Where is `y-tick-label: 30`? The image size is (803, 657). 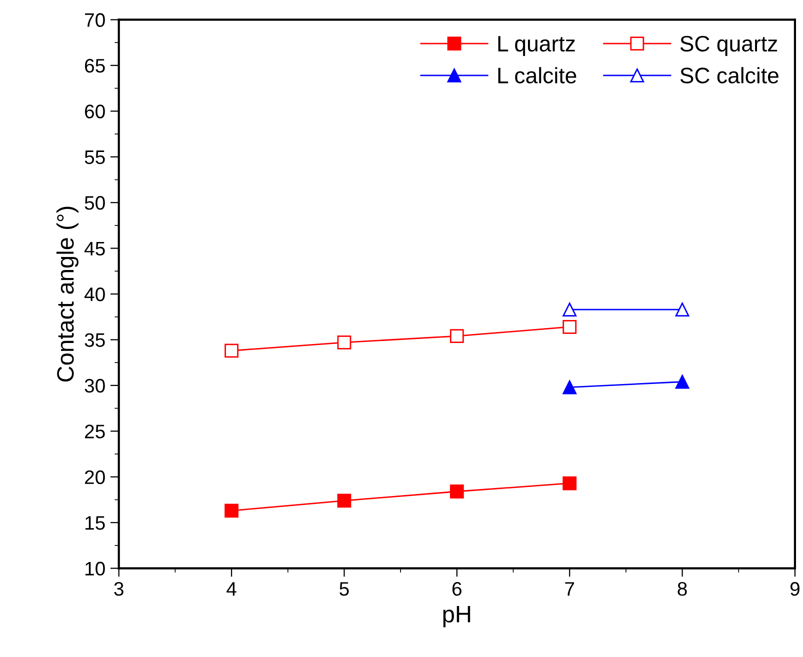
y-tick-label: 30 is located at coordinates (94, 385).